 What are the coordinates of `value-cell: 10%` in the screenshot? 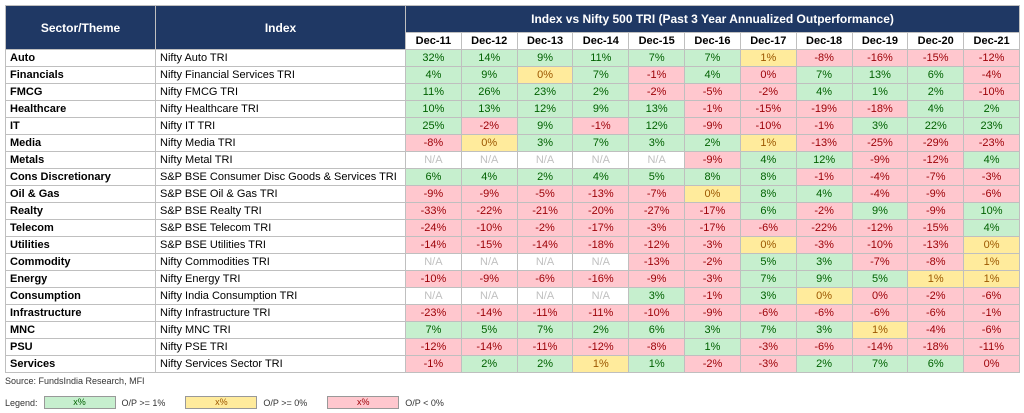 It's located at (433, 109).